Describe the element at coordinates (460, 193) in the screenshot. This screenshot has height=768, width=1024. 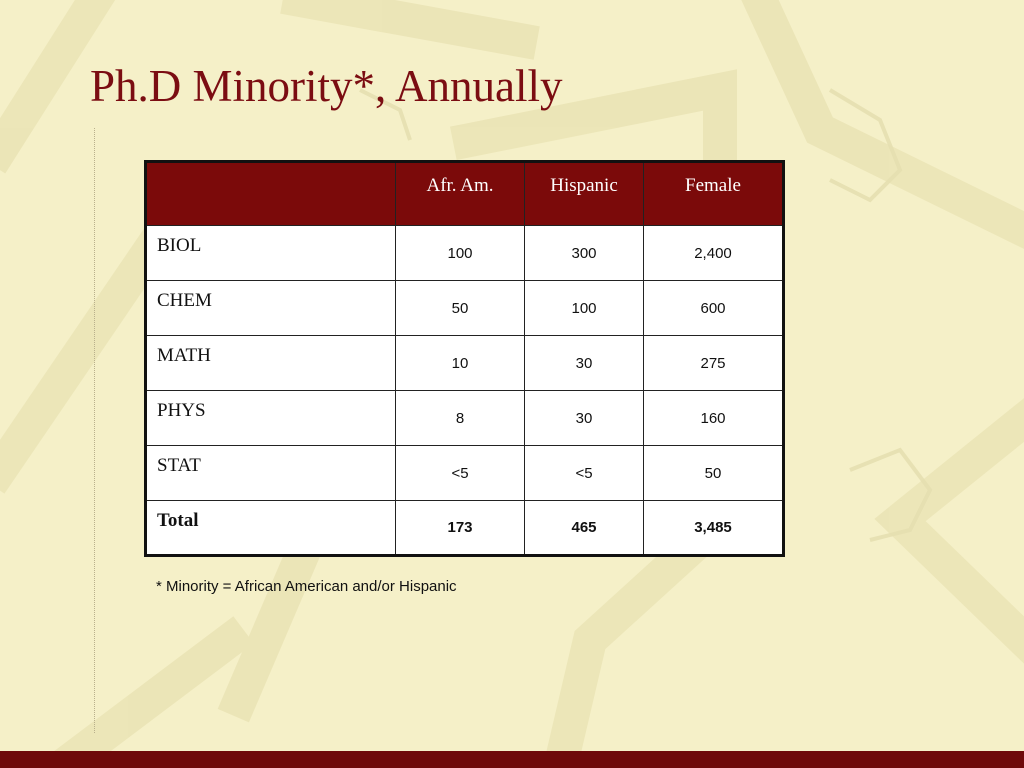
I see `column-header-afr-am: Afr. Am.` at that location.